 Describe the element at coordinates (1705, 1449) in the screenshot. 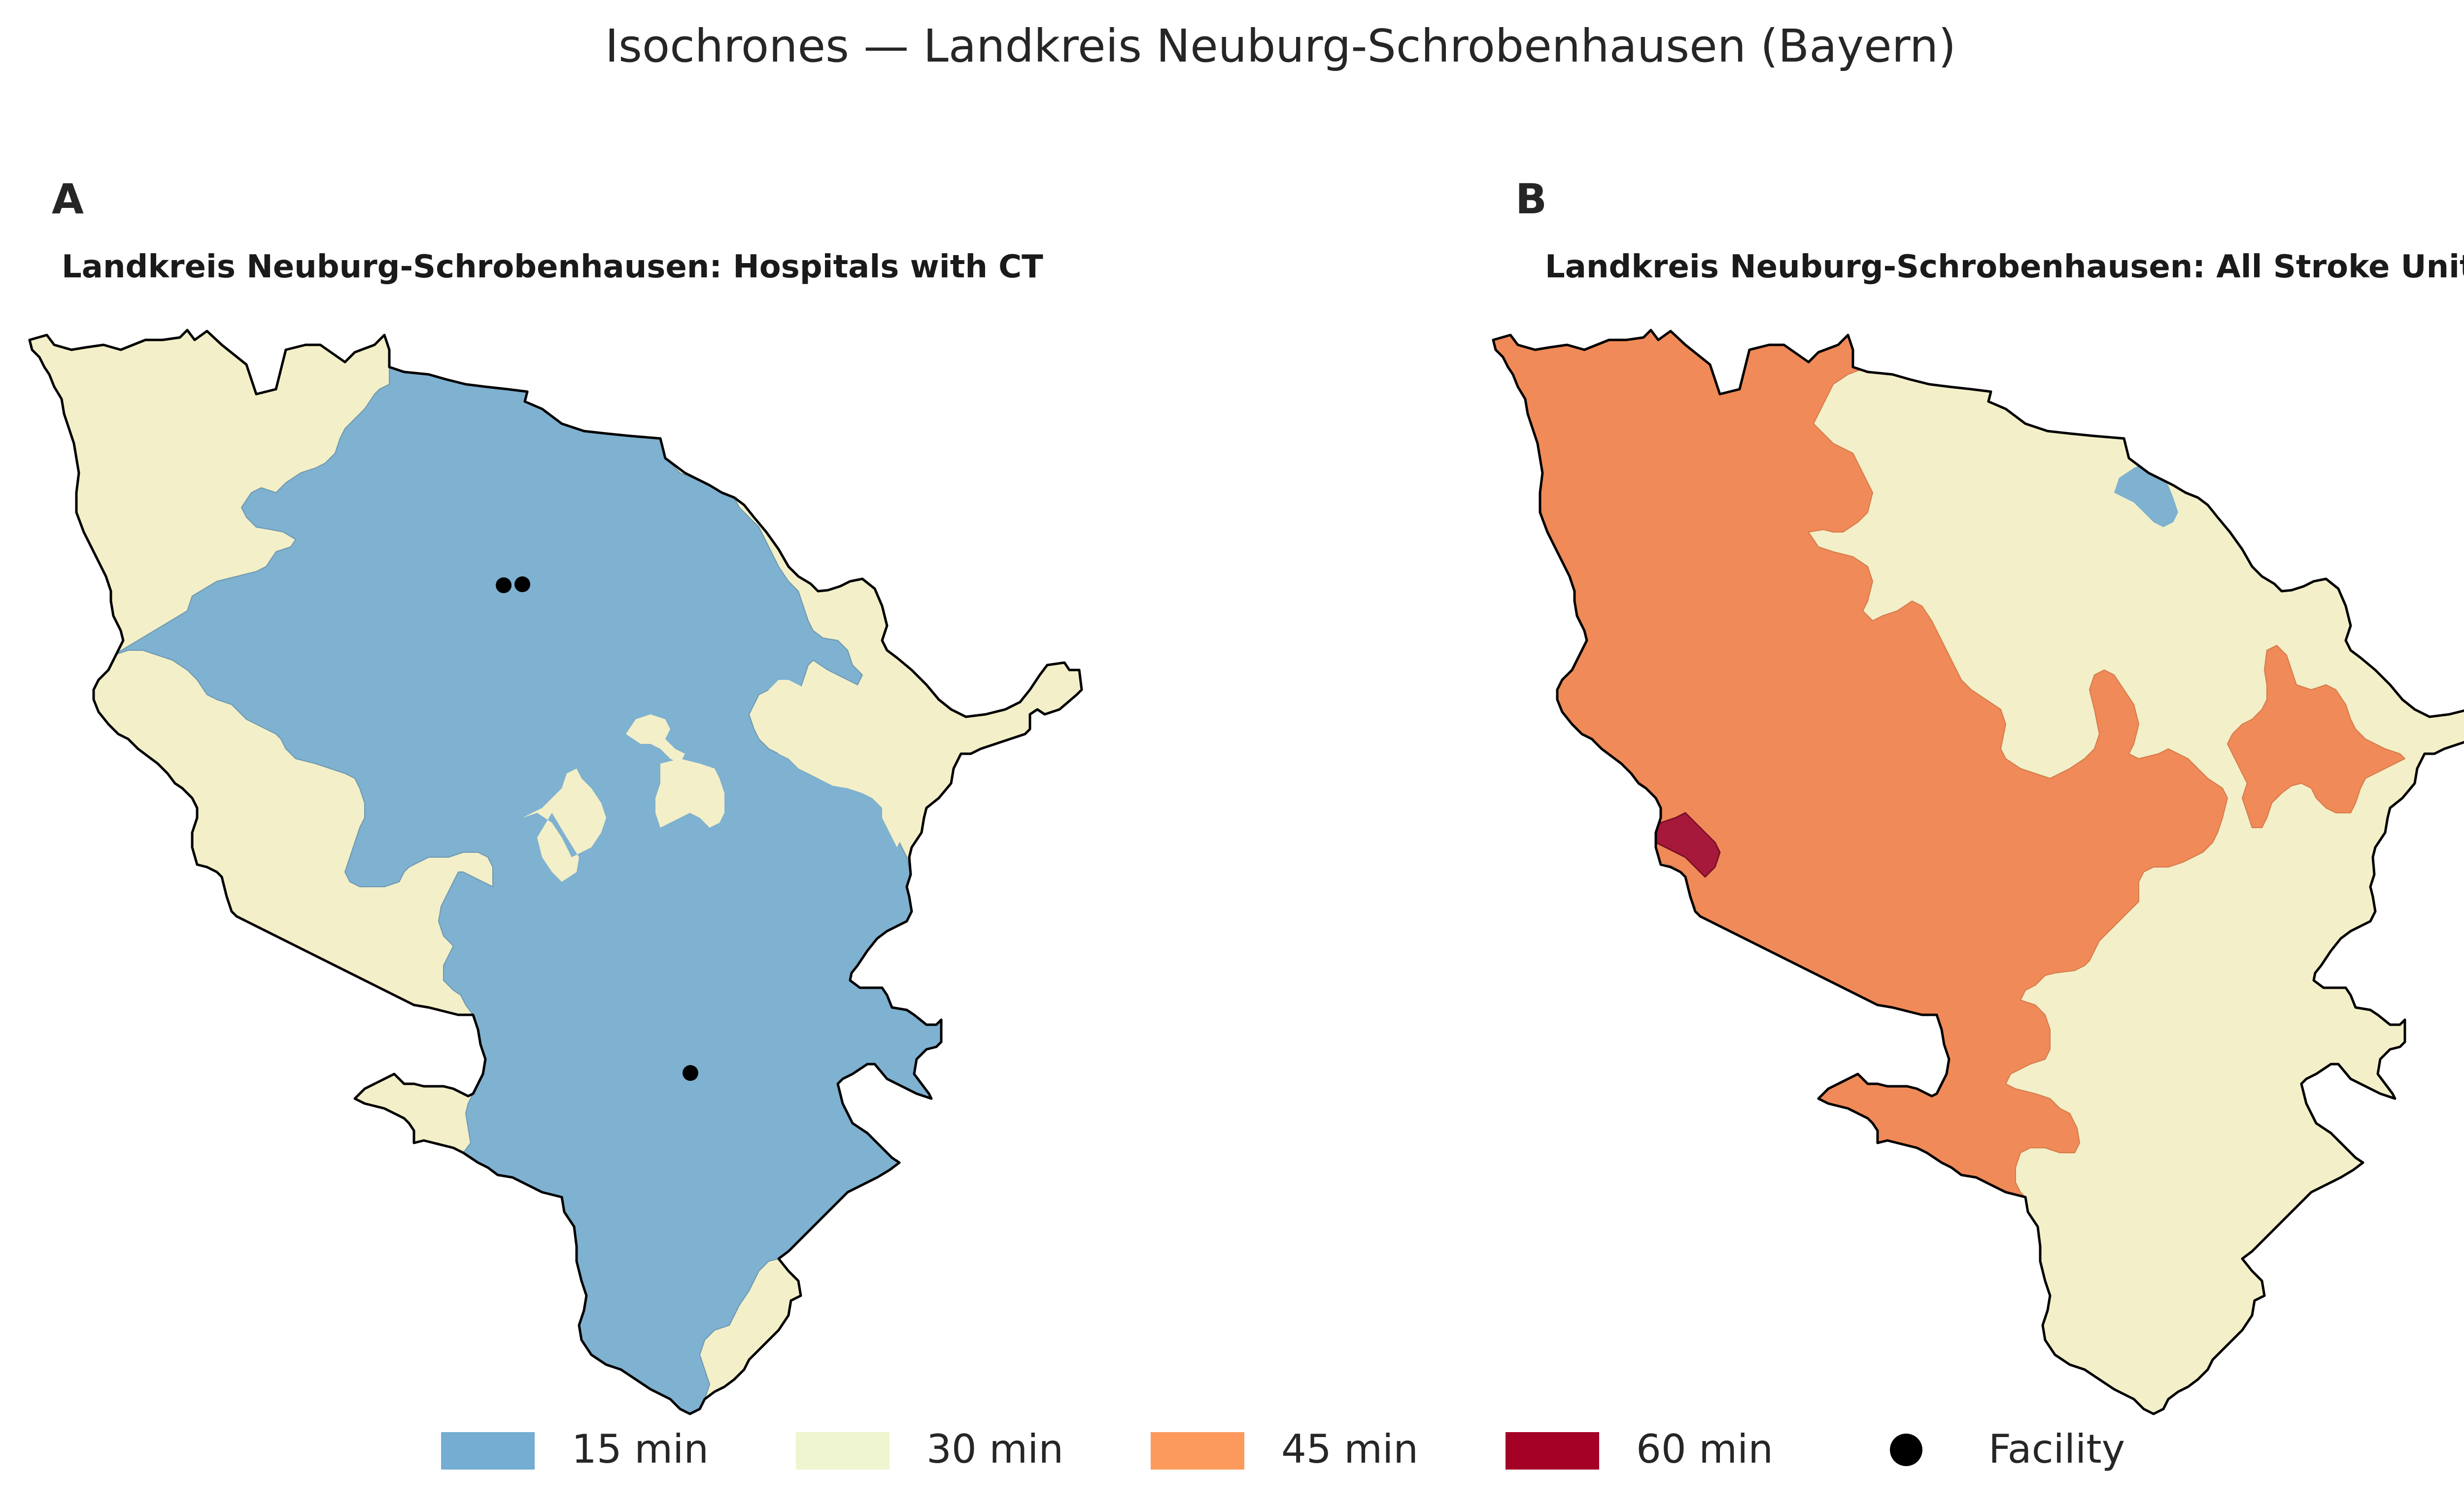

I see `legend-label-60-min: 60 min` at that location.